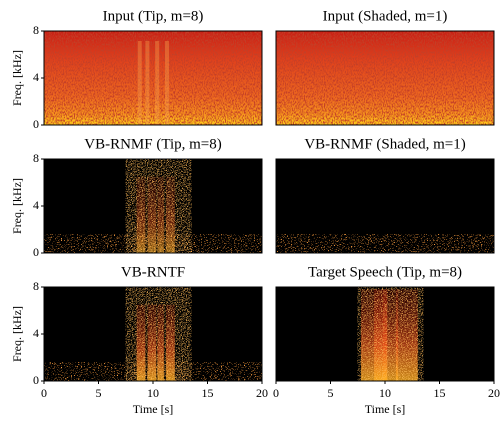  What do you see at coordinates (384, 144) in the screenshot?
I see `panel-title: VB-RNMF (Shaded, m=1)` at bounding box center [384, 144].